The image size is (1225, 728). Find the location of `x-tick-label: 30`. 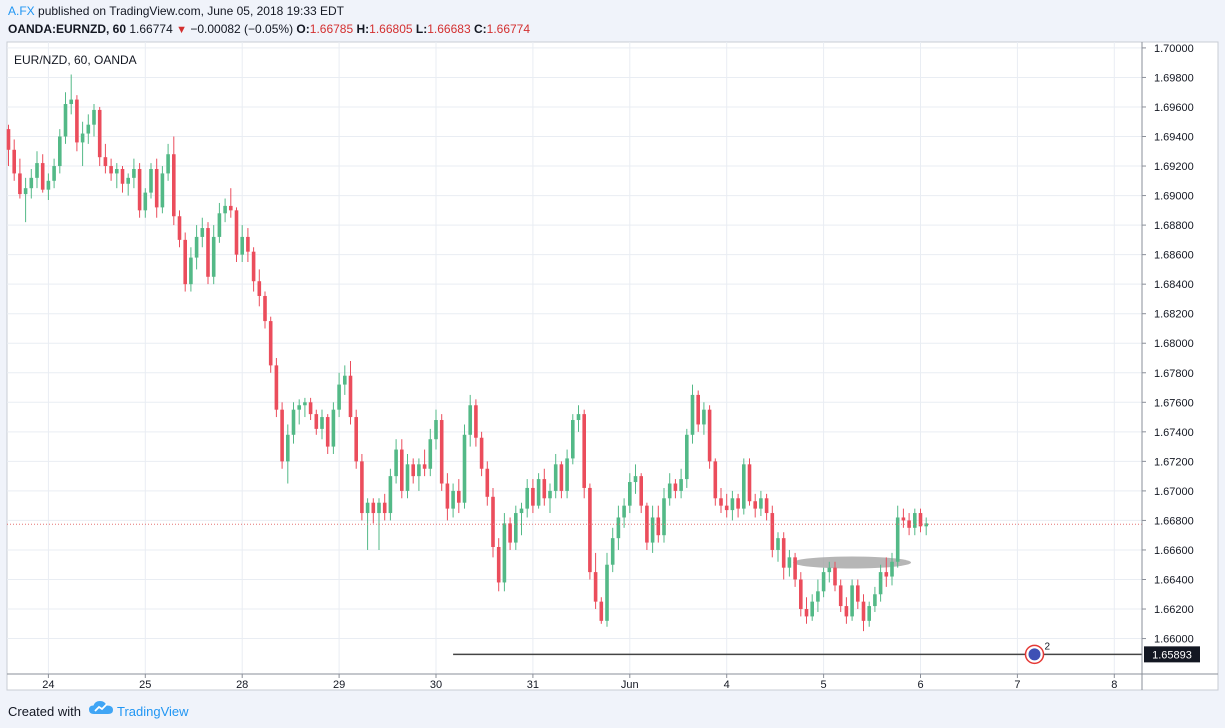

x-tick-label: 30 is located at coordinates (436, 685).